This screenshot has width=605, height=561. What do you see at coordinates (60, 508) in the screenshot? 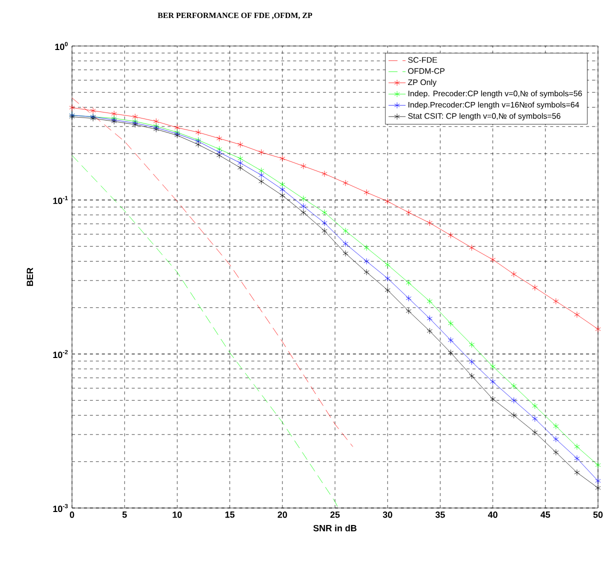
I see `y-tick-label: 10$^{-3}$` at bounding box center [60, 508].